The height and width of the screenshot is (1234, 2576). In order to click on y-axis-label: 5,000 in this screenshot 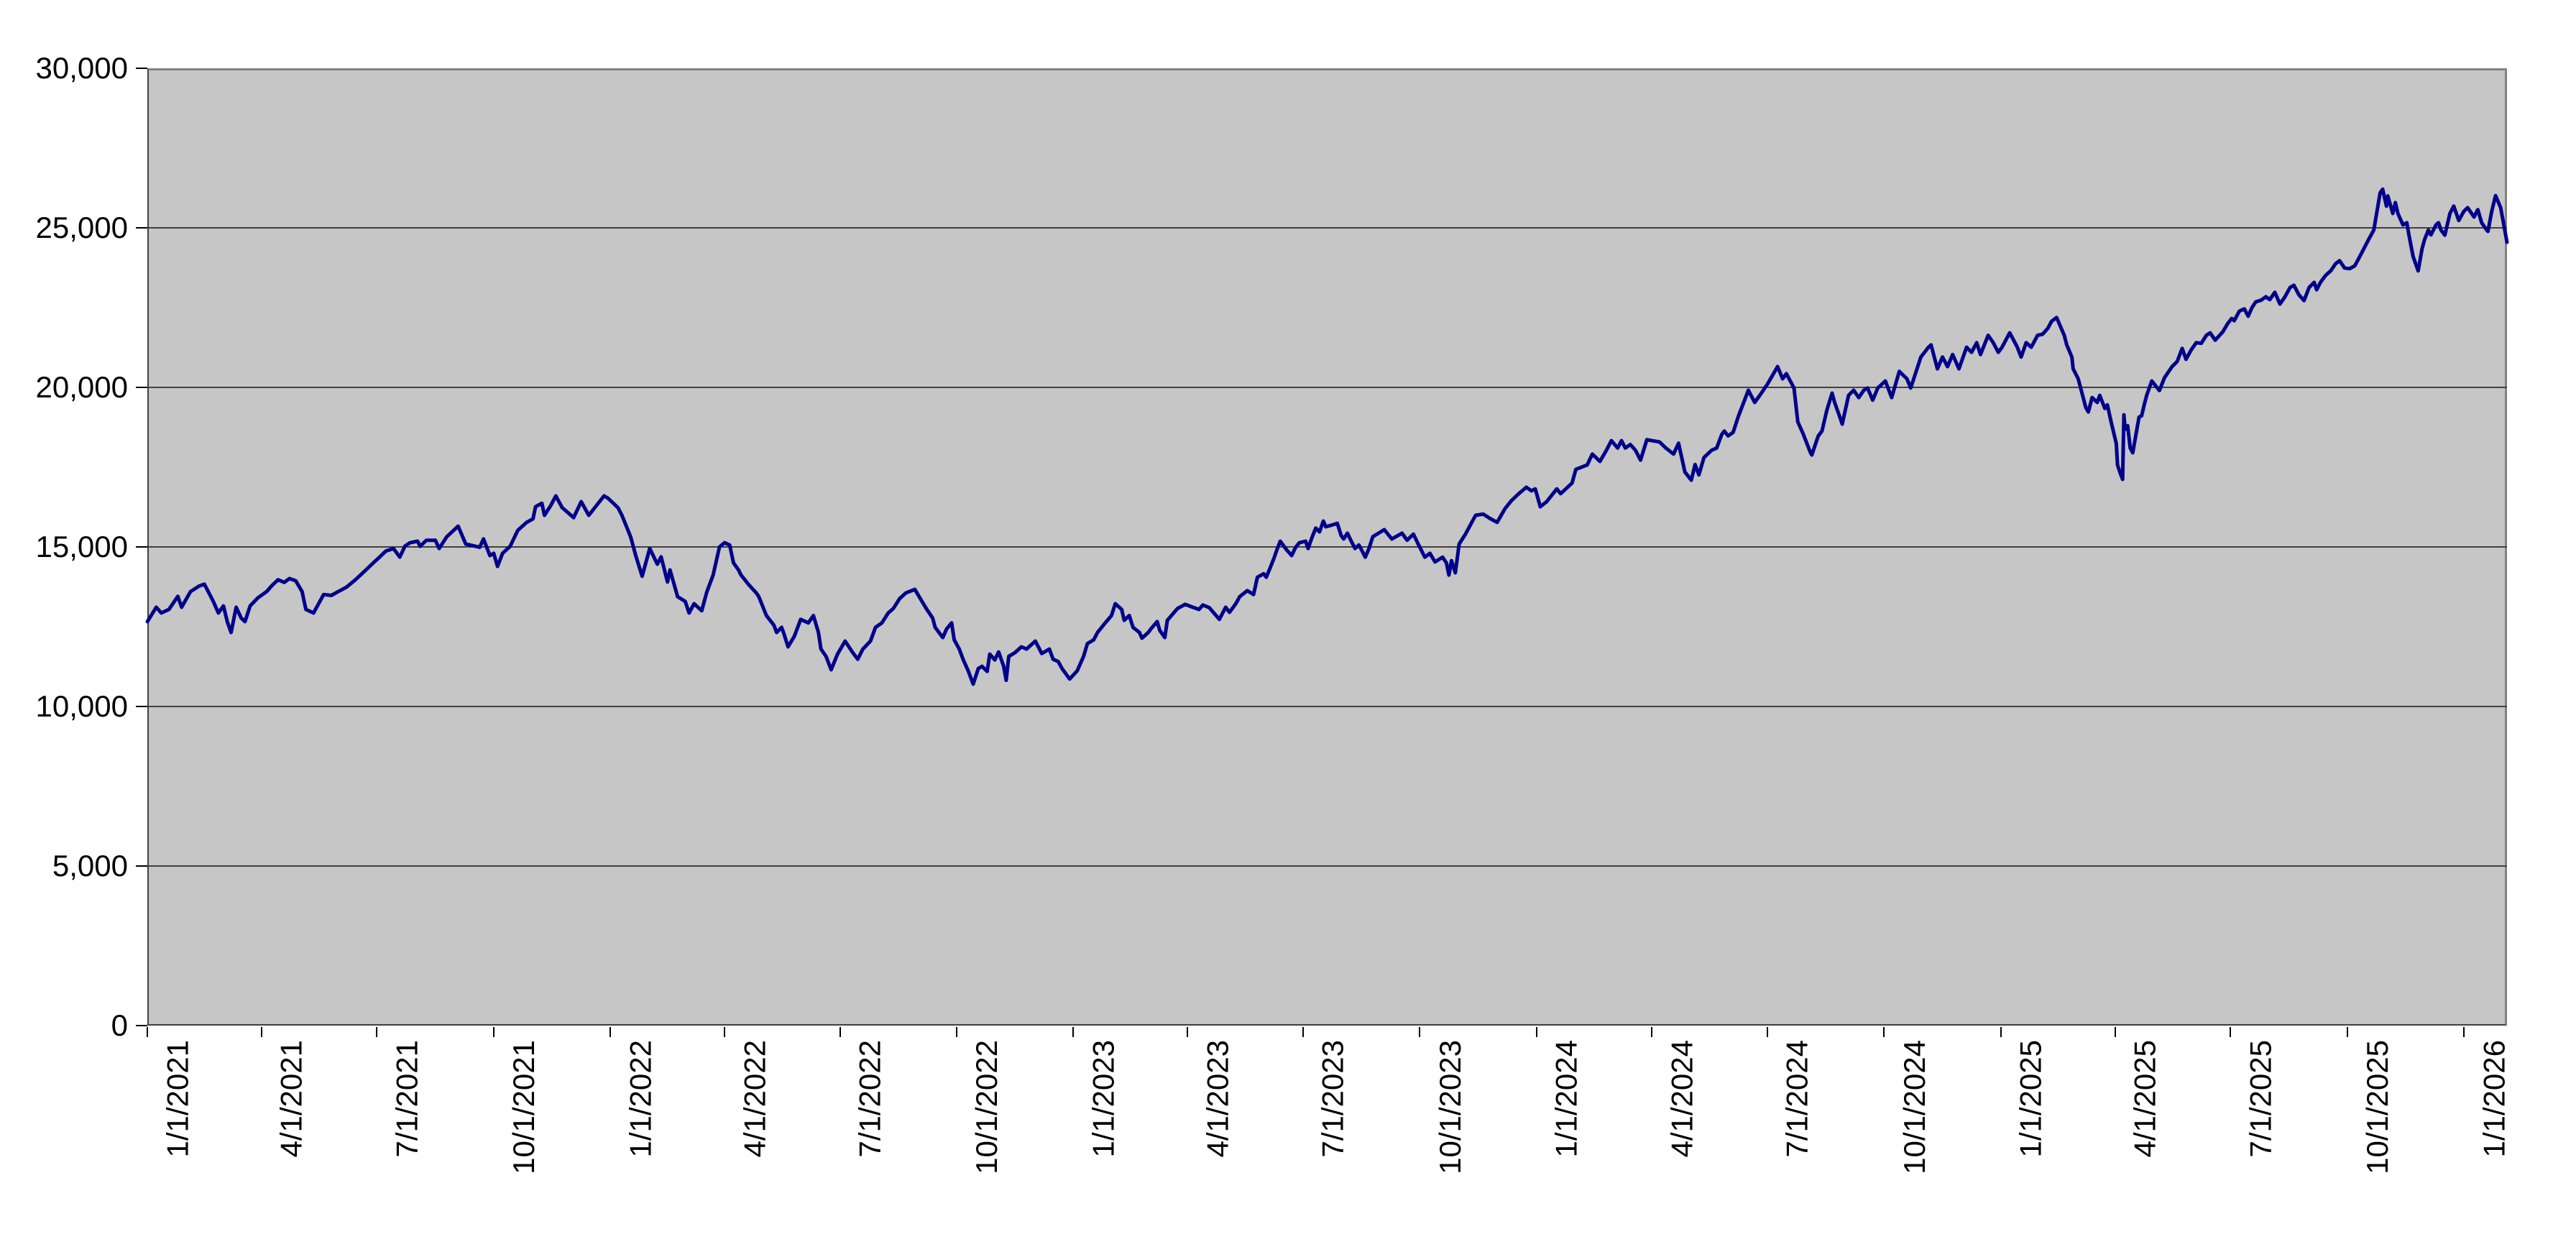, I will do `click(90, 866)`.